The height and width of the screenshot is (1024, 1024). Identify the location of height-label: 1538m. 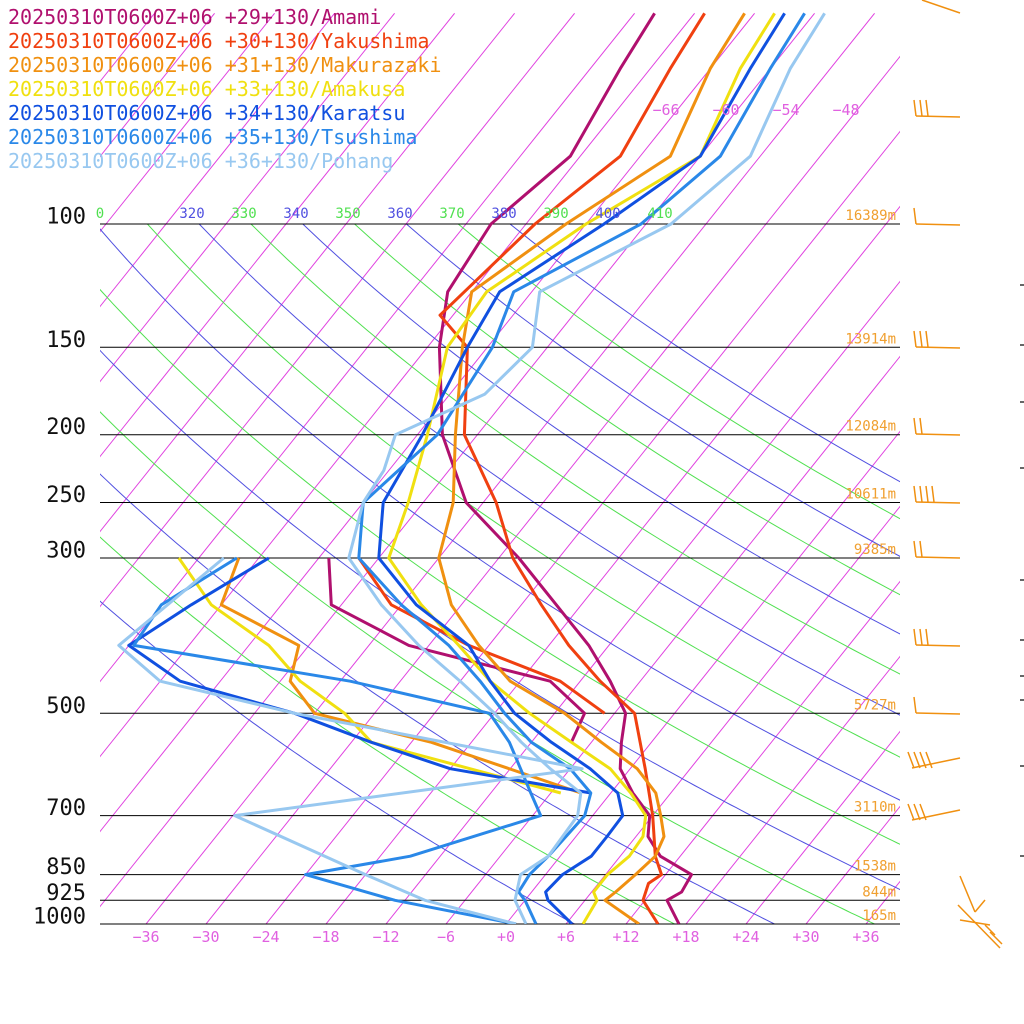
(875, 867).